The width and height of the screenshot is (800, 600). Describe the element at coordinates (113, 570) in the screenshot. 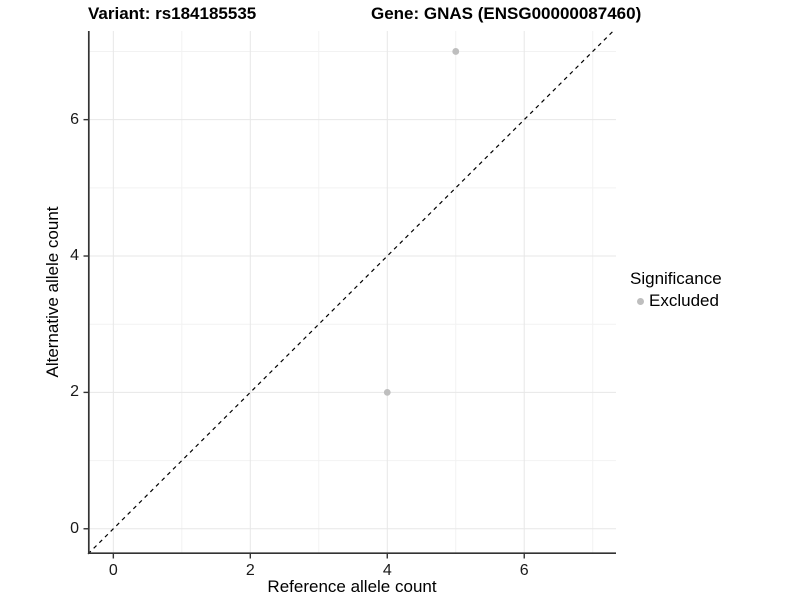

I see `x-tick-label: 0` at that location.